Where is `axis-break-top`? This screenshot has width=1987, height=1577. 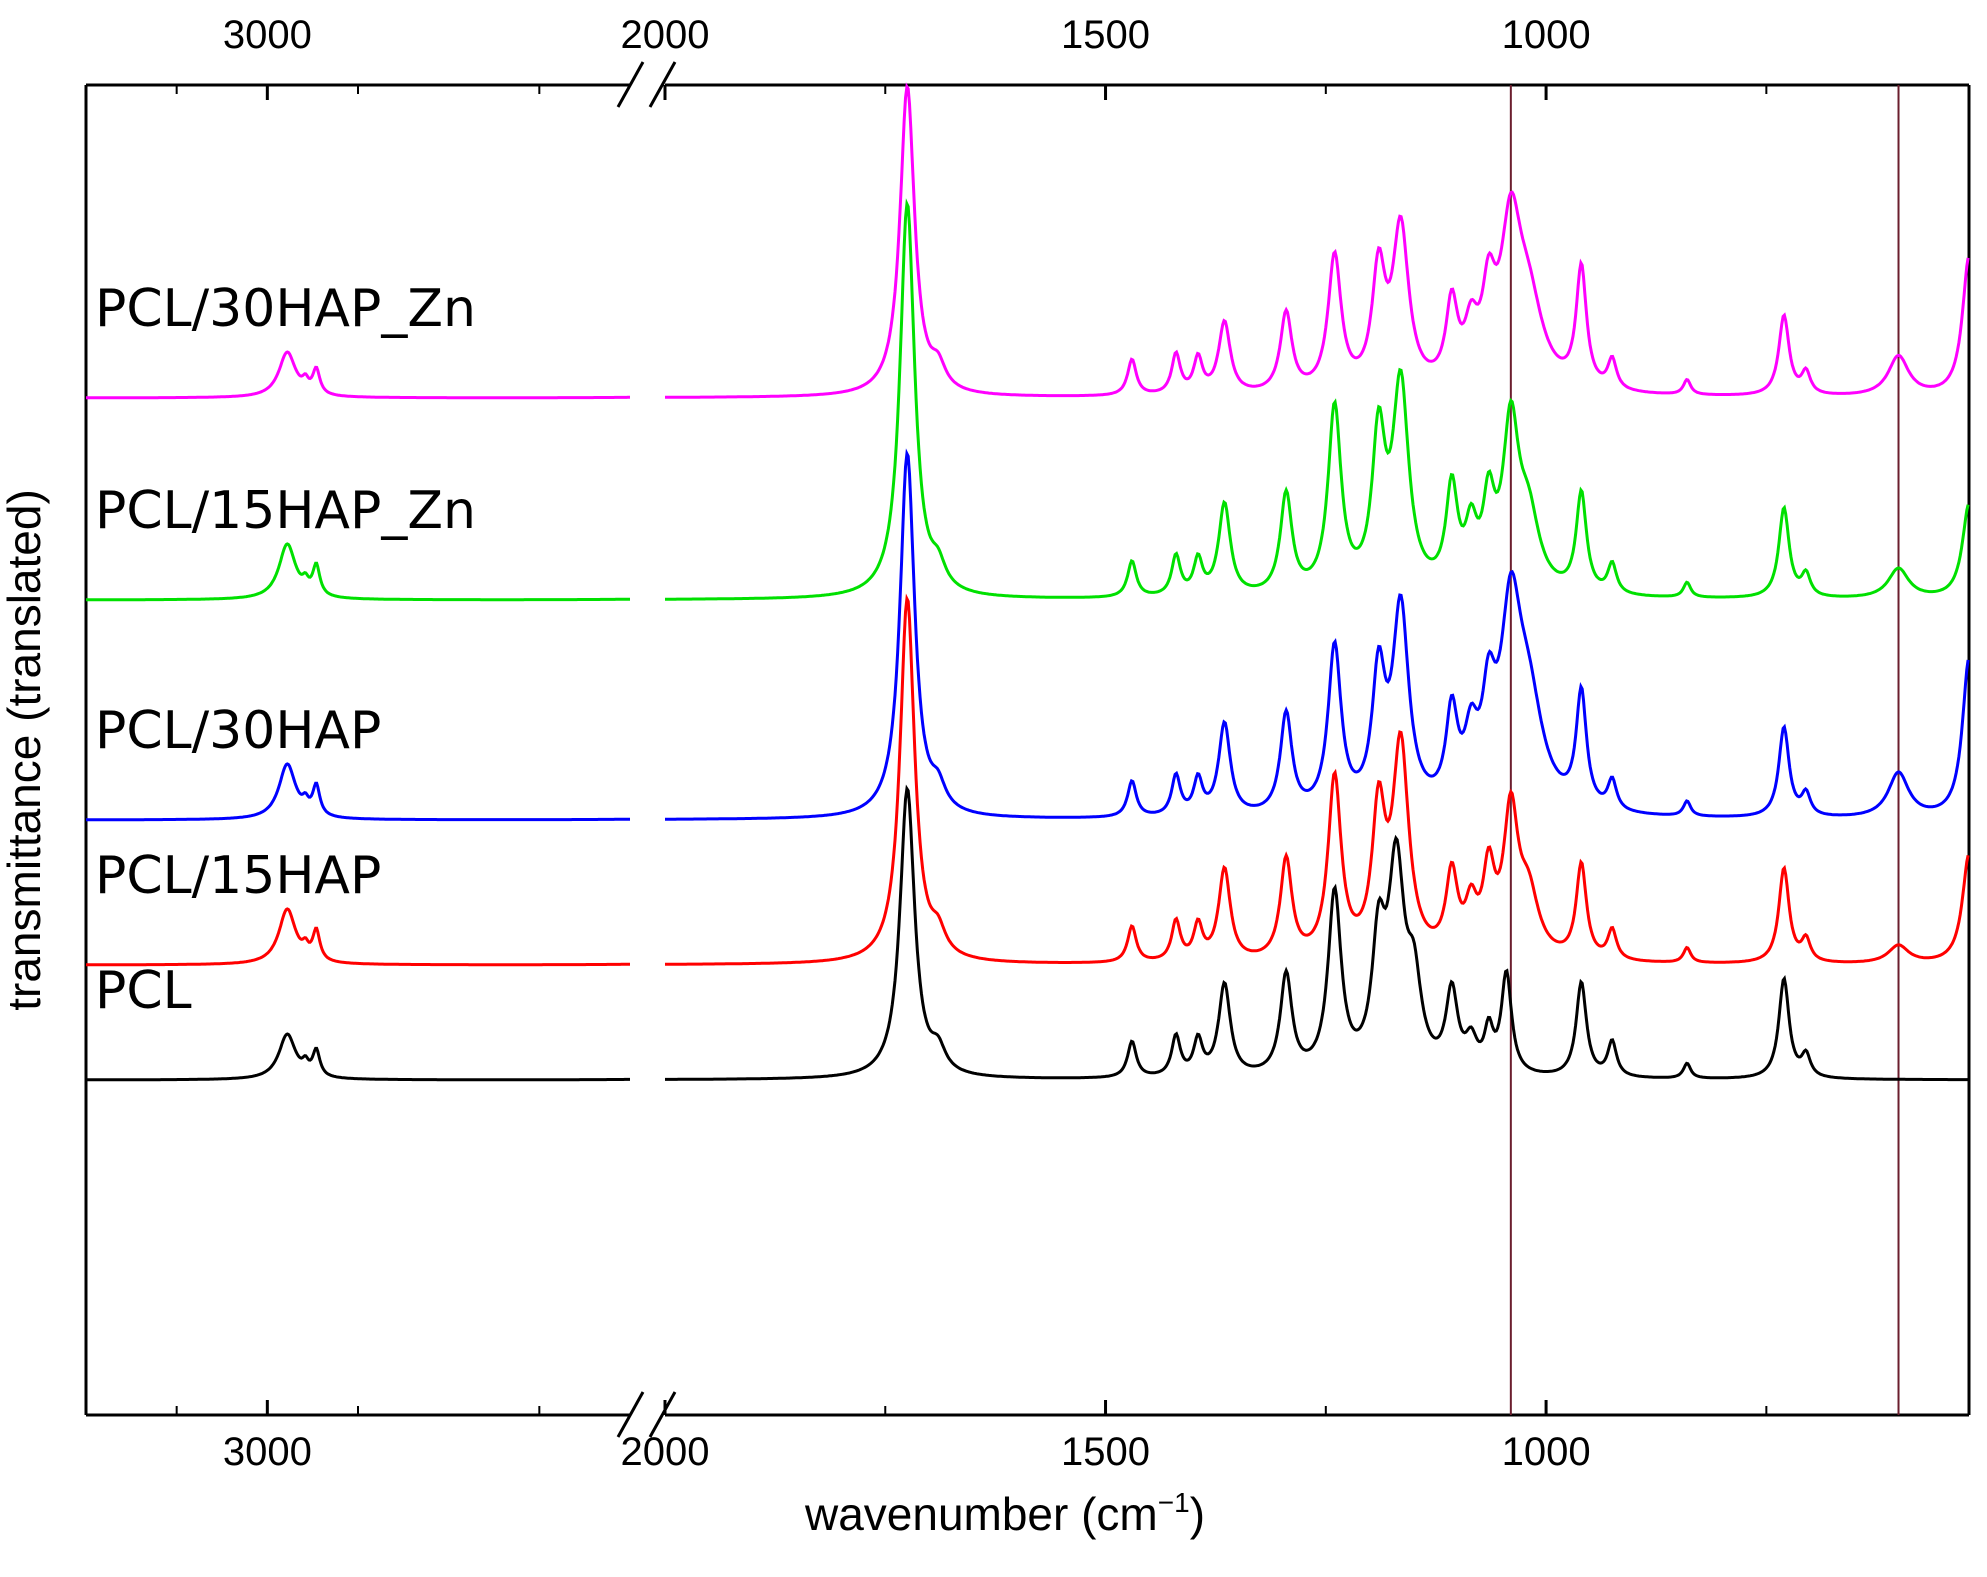
axis-break-top is located at coordinates (646, 84).